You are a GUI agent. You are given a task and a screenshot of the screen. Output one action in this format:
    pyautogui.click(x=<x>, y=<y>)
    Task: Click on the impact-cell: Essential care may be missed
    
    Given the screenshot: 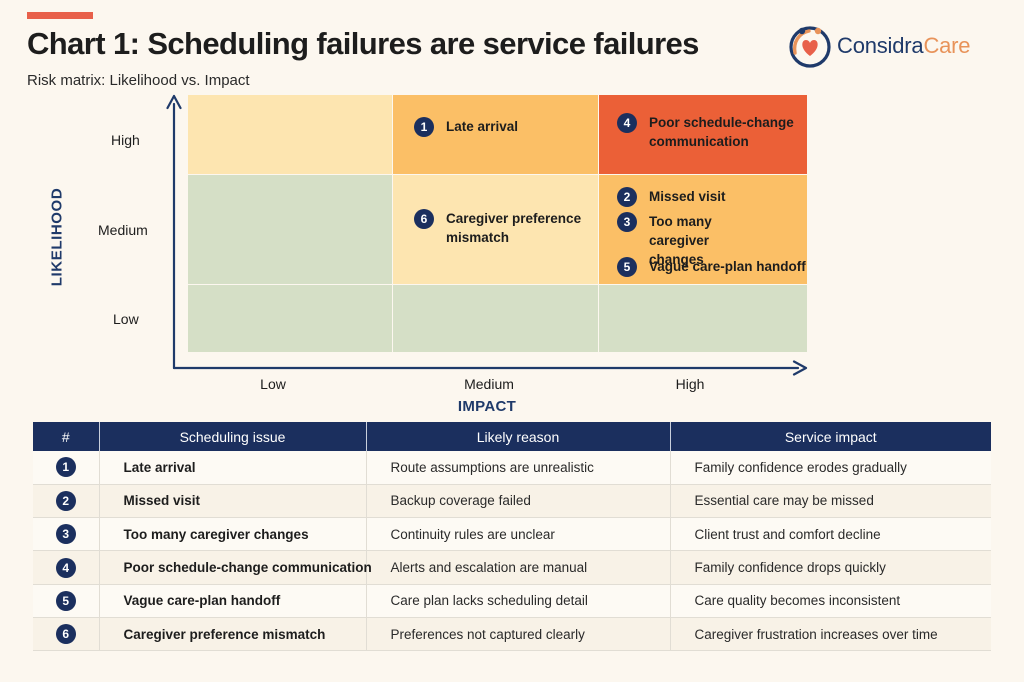 What is the action you would take?
    pyautogui.click(x=830, y=501)
    